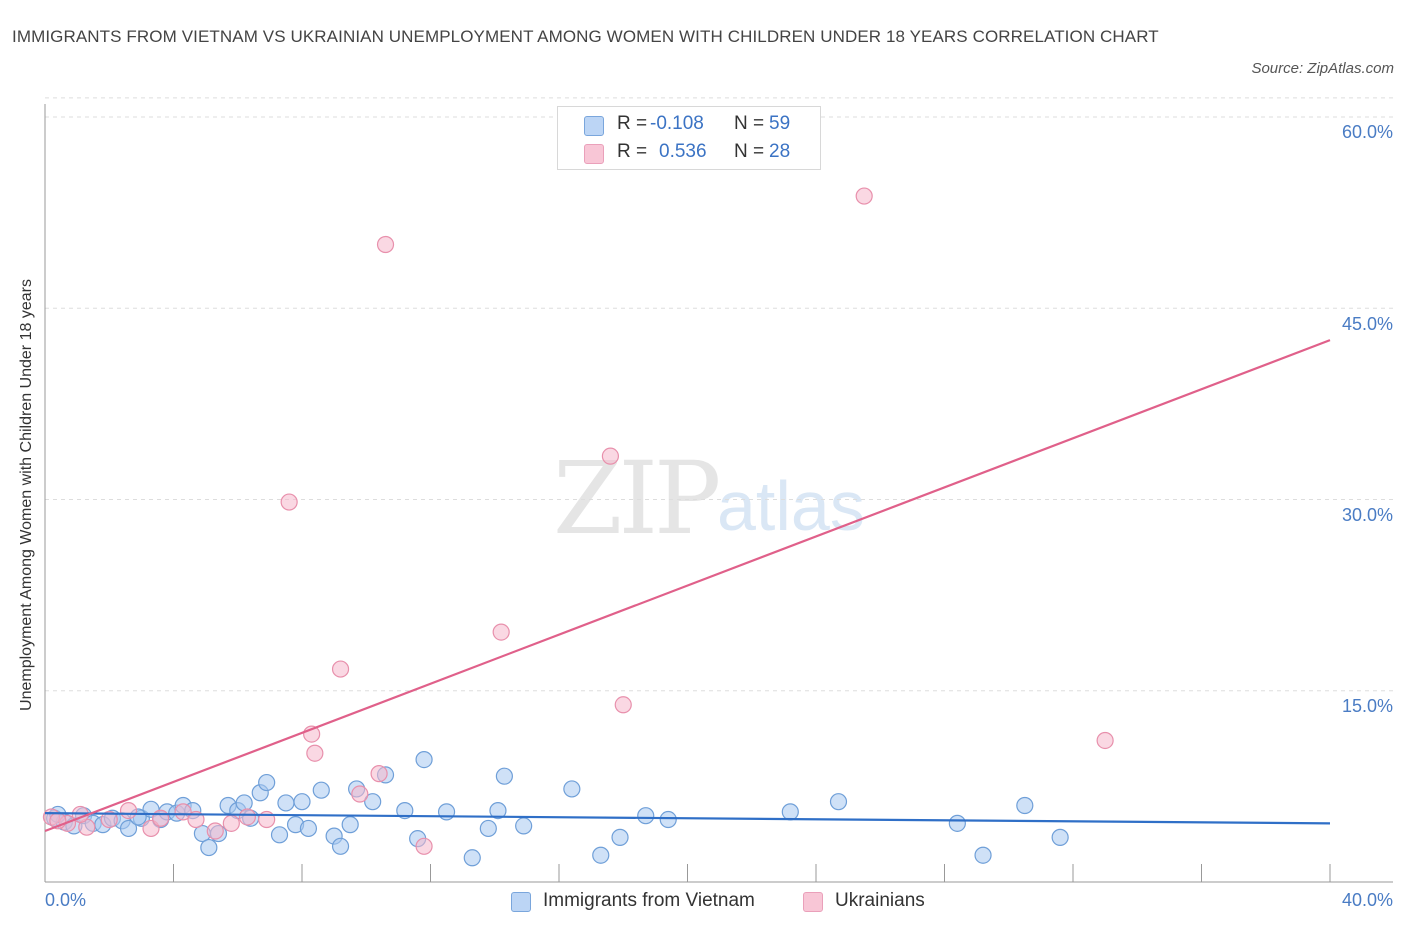 The image size is (1406, 930). Describe the element at coordinates (1322, 68) in the screenshot. I see `source-label: Source: ZipAtlas.com` at that location.